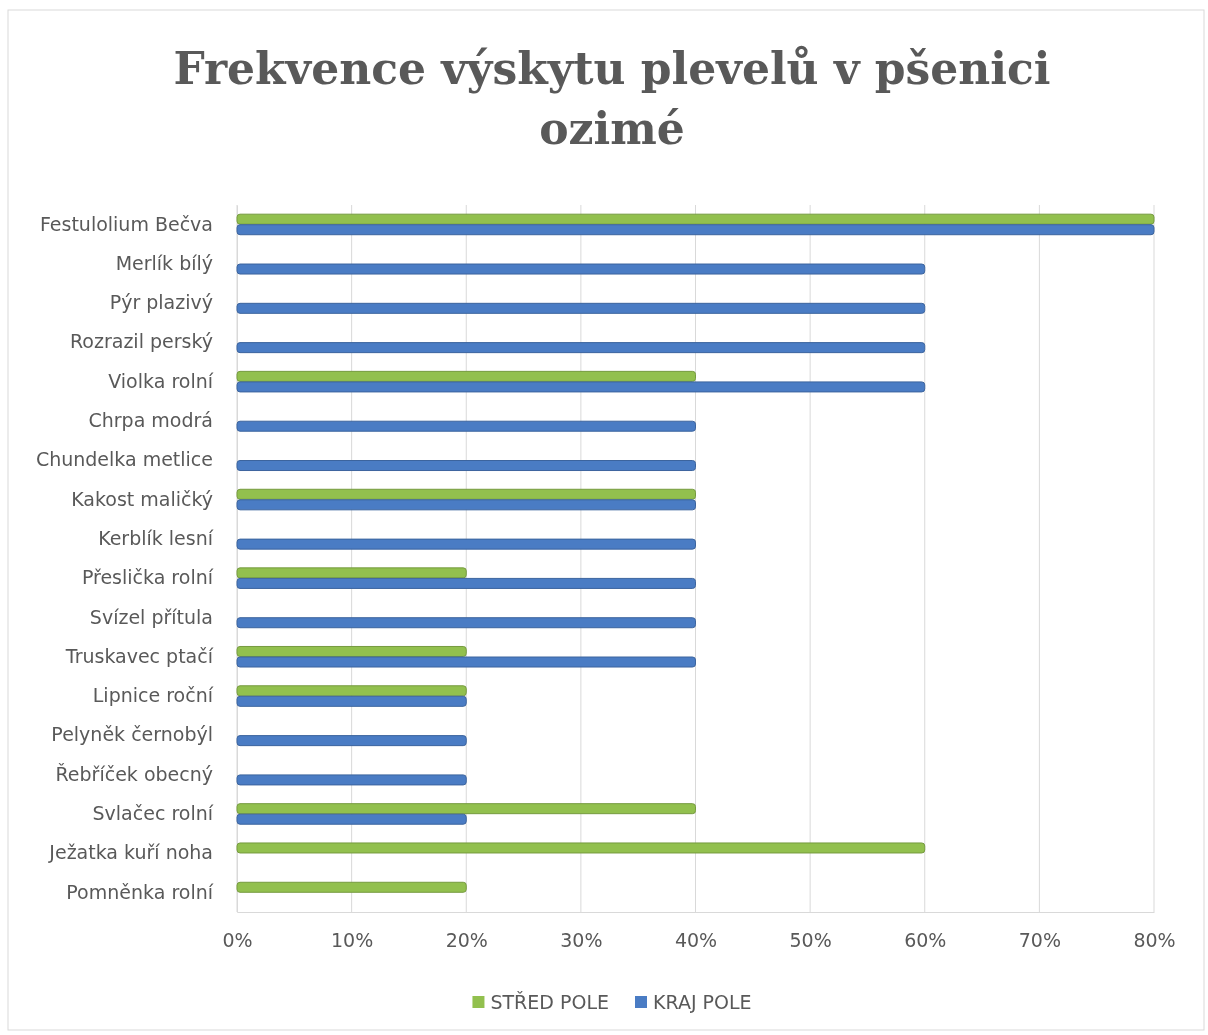 The image size is (1208, 1035). What do you see at coordinates (1039, 940) in the screenshot?
I see `x-tick-label: 70%` at bounding box center [1039, 940].